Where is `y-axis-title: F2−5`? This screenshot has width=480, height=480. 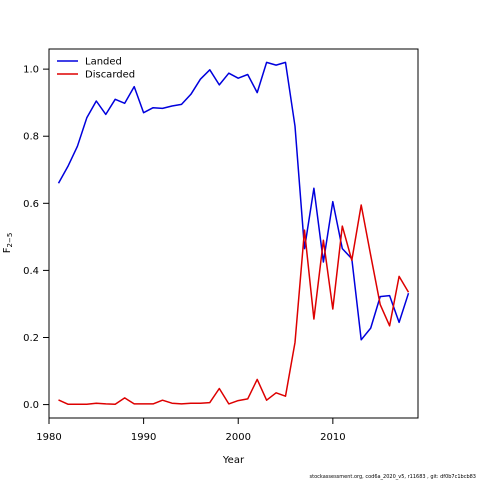 y-axis-title: F2−5 is located at coordinates (8, 243).